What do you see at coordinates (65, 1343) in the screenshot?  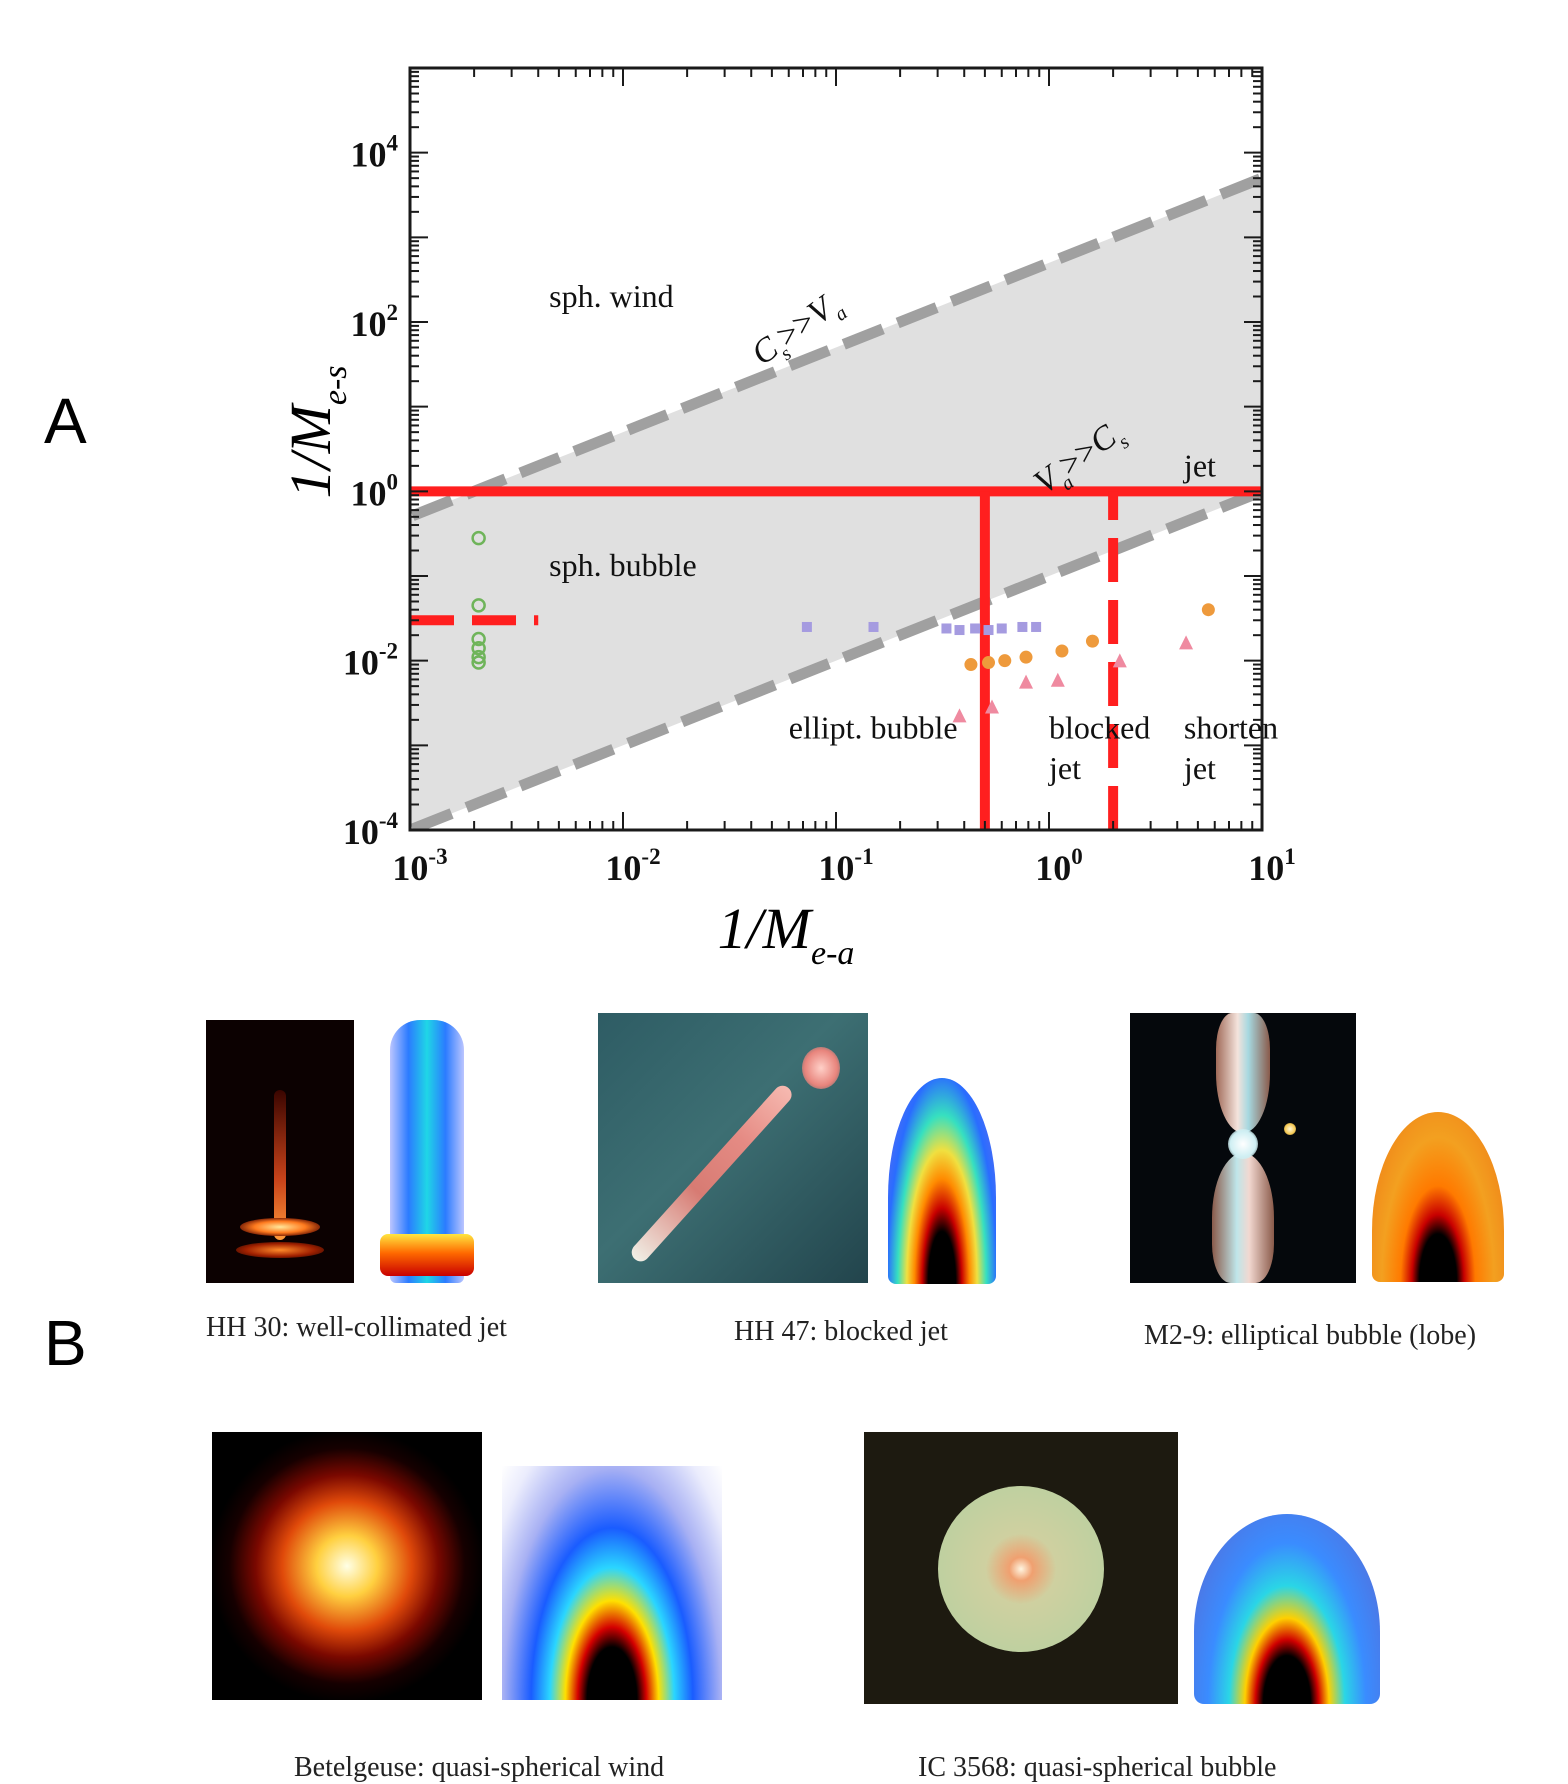 I see `panel-label-b: B` at bounding box center [65, 1343].